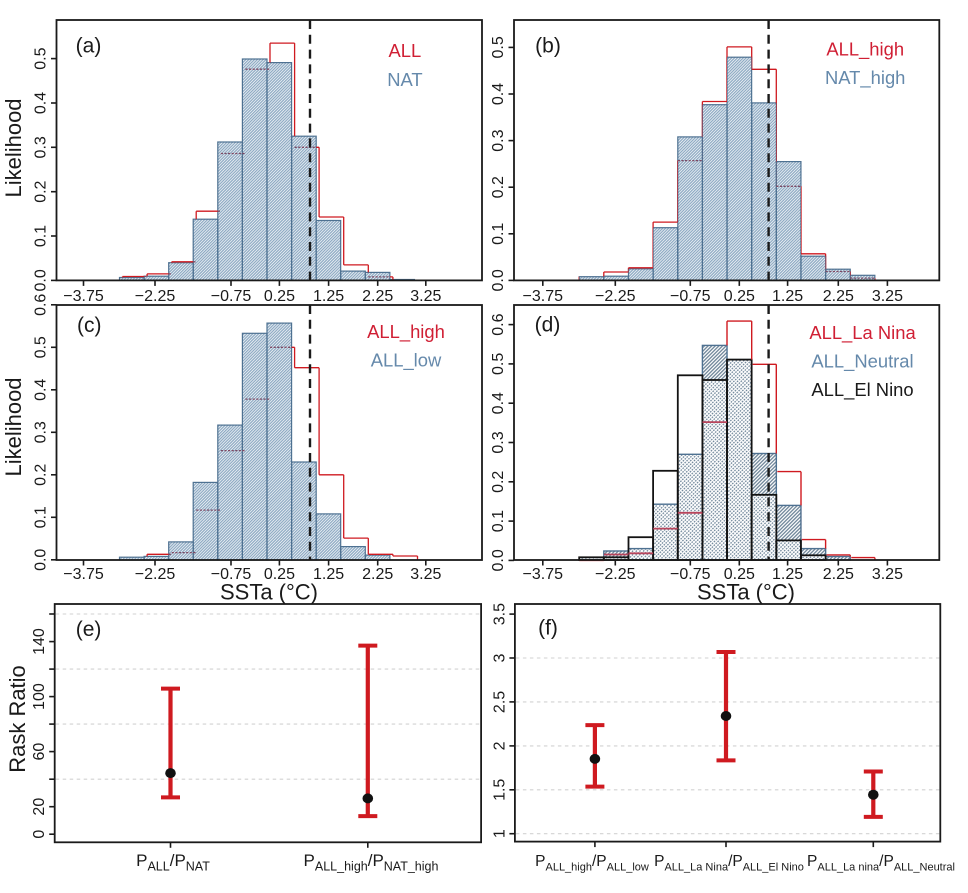 The image size is (968, 893). What do you see at coordinates (405, 50) in the screenshot?
I see `svg-text: ALL` at bounding box center [405, 50].